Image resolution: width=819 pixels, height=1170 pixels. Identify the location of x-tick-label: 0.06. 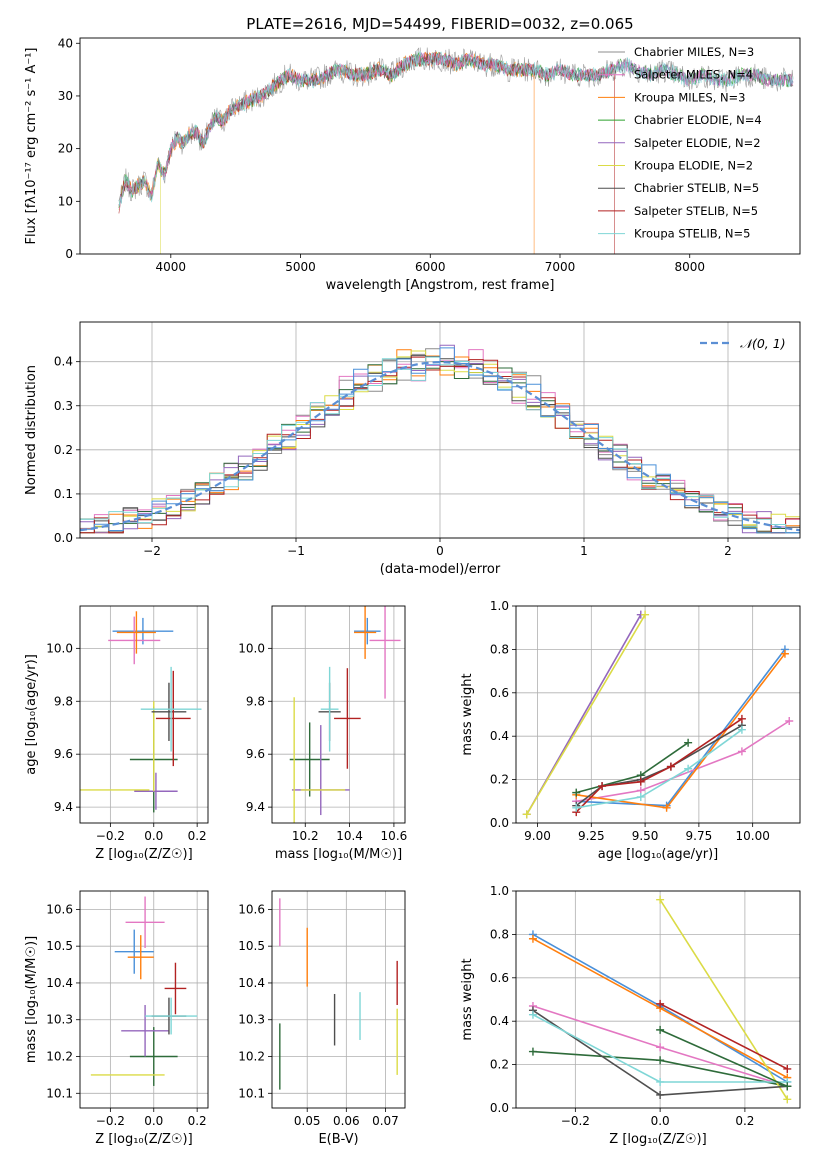
(346, 1121).